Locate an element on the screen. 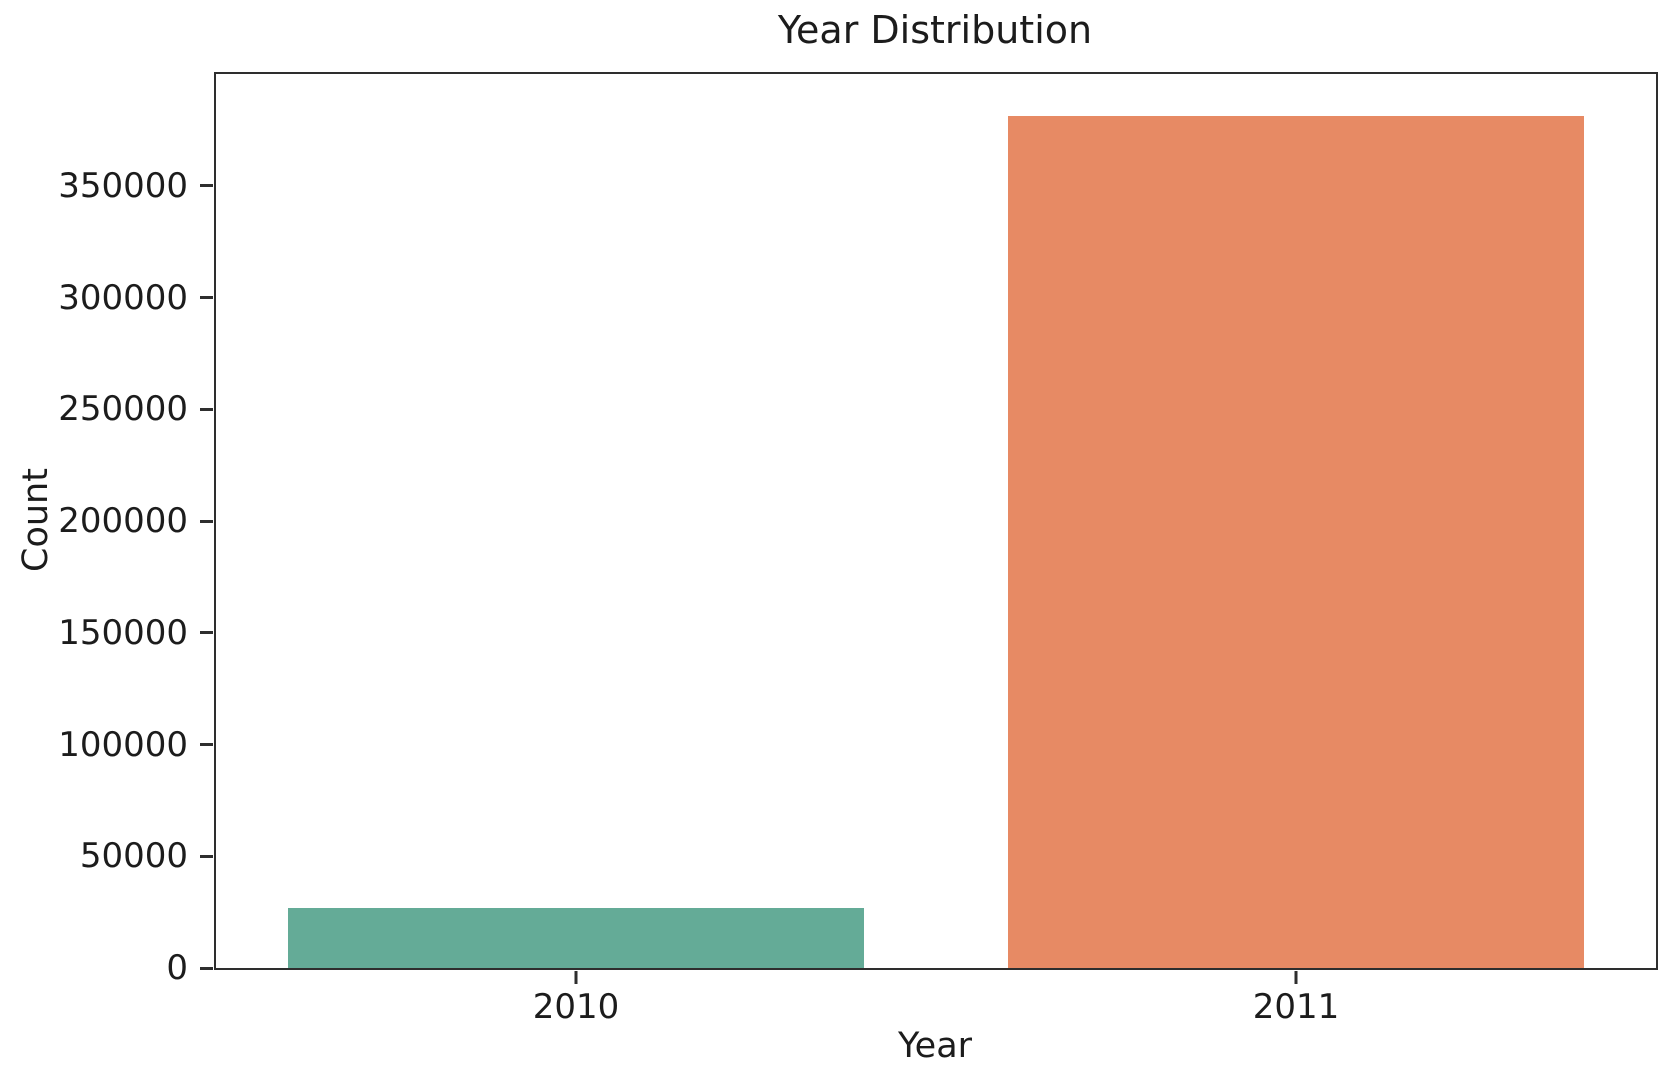 The image size is (1675, 1083). y-tick-label: 300000 is located at coordinates (123, 297).